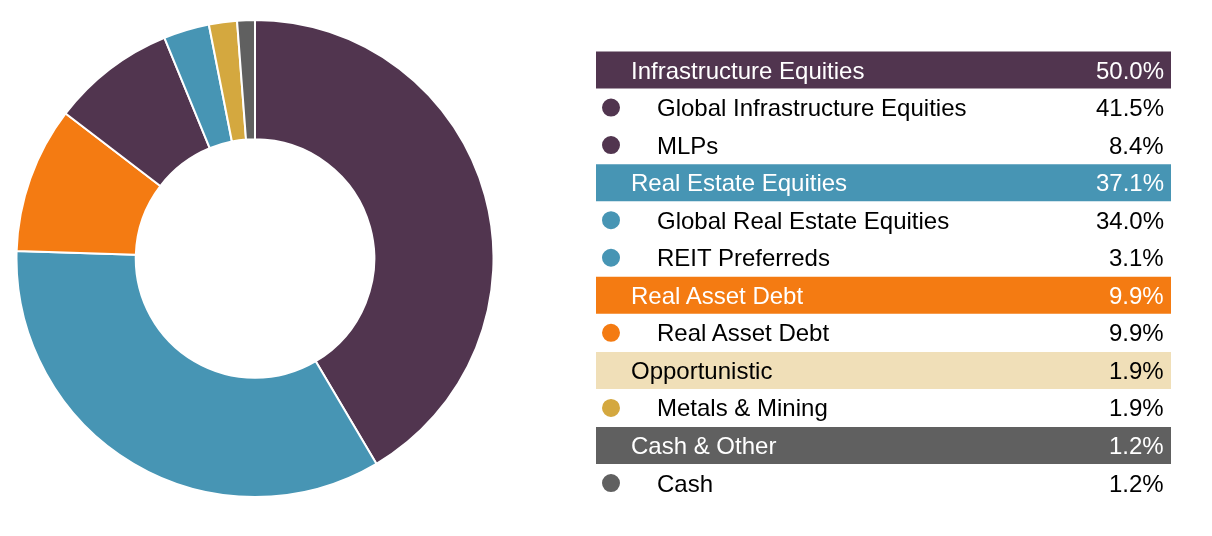  What do you see at coordinates (1136, 483) in the screenshot?
I see `data-label: 1.2%` at bounding box center [1136, 483].